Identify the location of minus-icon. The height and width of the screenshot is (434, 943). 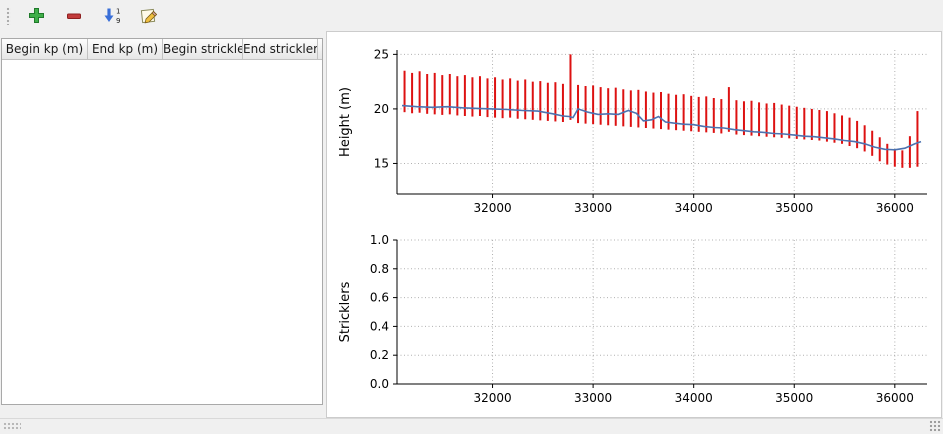
(74, 16).